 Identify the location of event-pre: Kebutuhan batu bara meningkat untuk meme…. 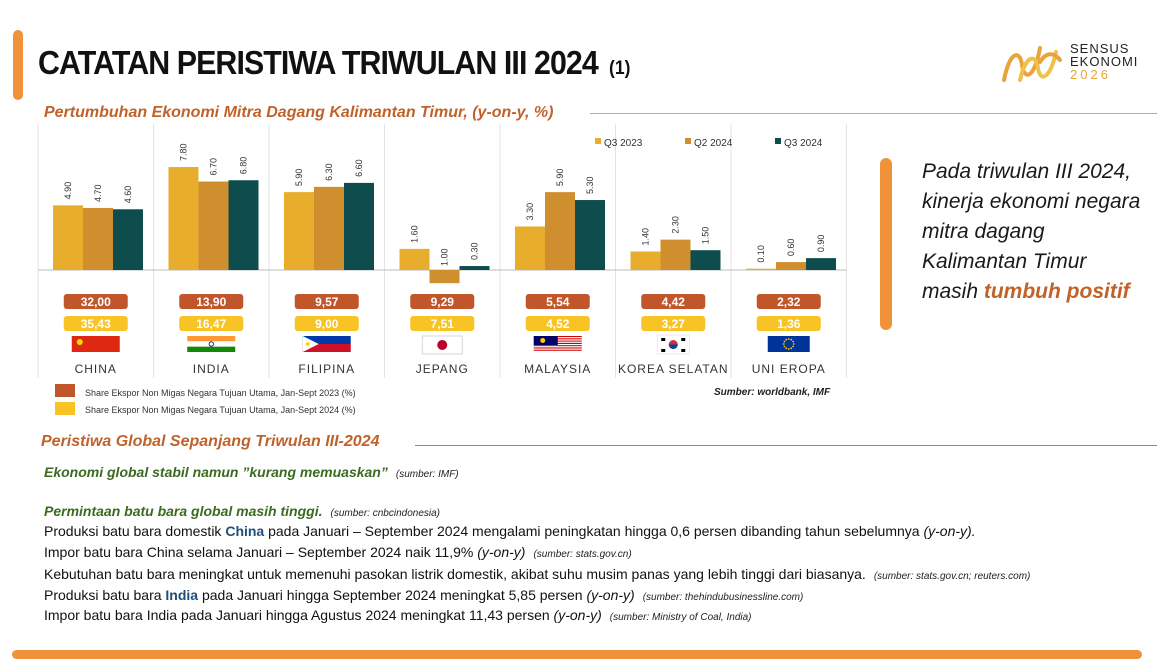
(455, 574).